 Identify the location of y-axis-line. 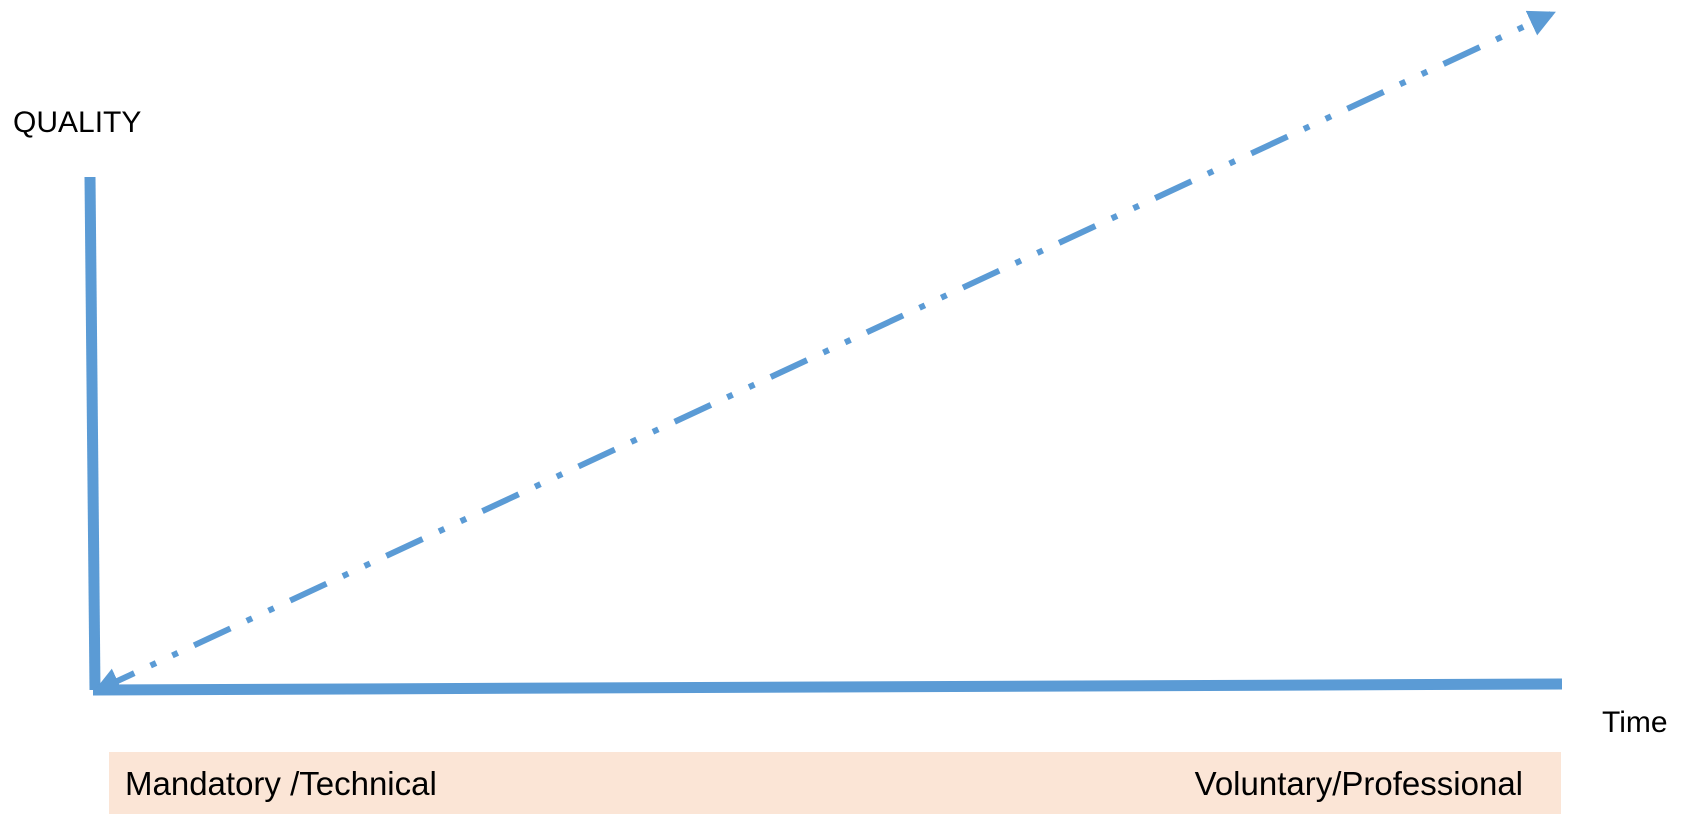
(92, 433).